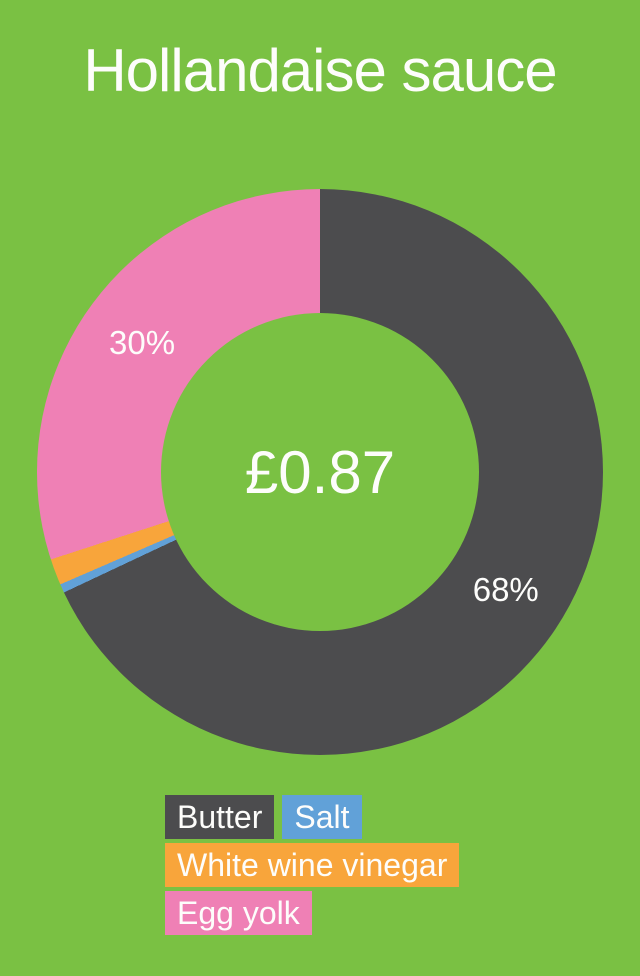 The width and height of the screenshot is (640, 976). I want to click on total-cost-label: £0.87, so click(320, 472).